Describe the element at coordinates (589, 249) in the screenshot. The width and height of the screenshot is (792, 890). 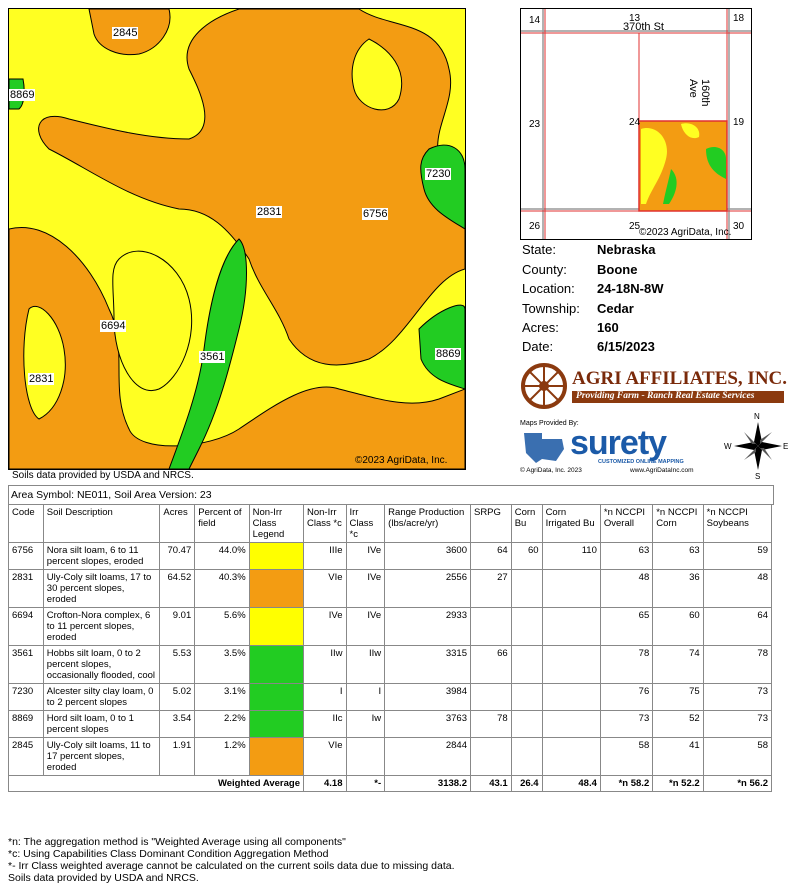
I see `info-state: State: Nebraska` at that location.